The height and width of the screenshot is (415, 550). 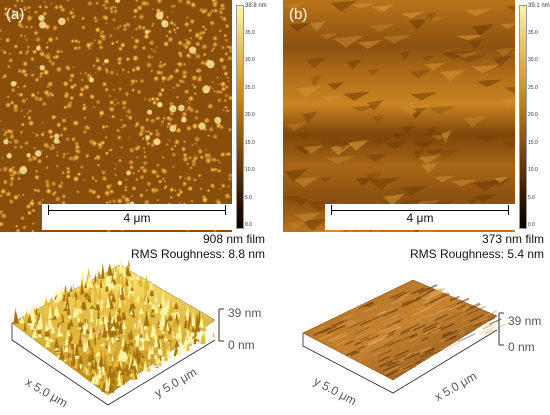 I want to click on panel-label-a: (a), so click(x=15, y=14).